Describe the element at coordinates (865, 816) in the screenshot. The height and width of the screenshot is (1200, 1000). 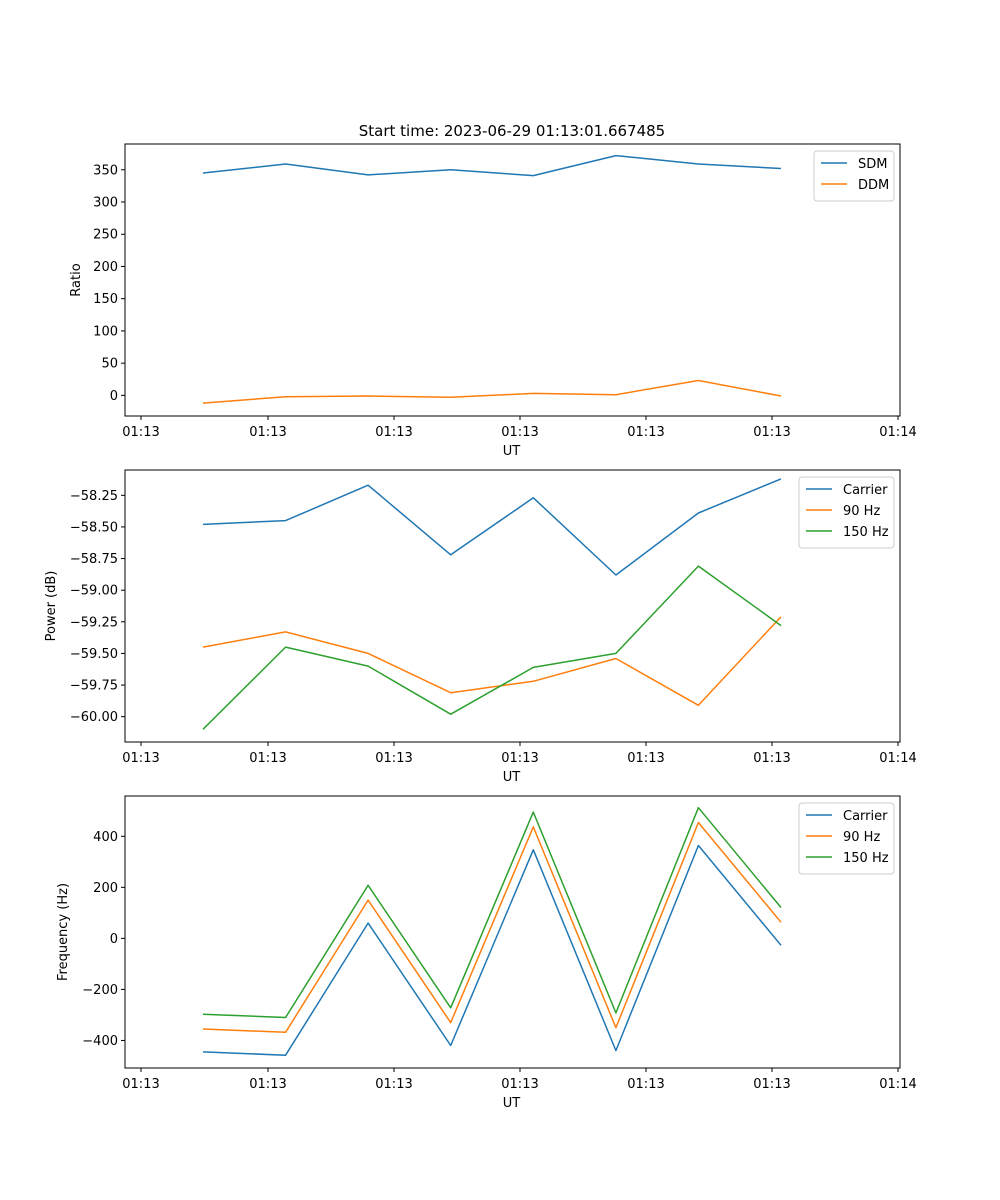
I see `legend-label-3-1: Carrier` at that location.